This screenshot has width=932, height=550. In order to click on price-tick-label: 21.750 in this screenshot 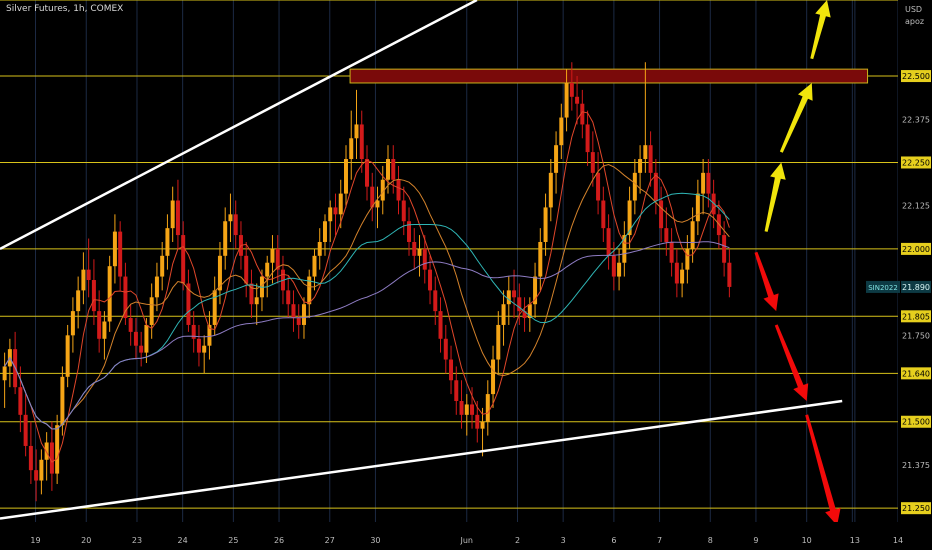, I will do `click(916, 335)`.